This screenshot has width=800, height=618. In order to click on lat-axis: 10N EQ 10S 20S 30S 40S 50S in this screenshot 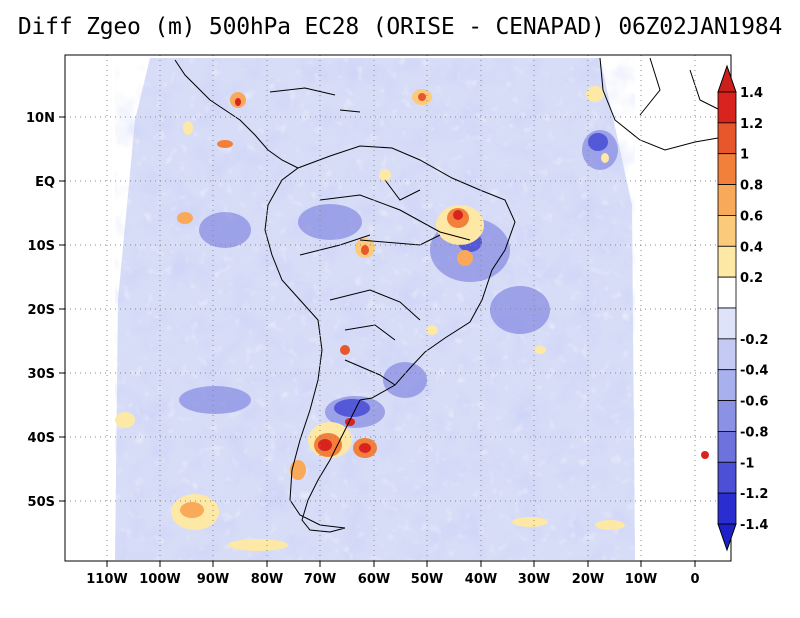, I will do `click(45, 310)`.